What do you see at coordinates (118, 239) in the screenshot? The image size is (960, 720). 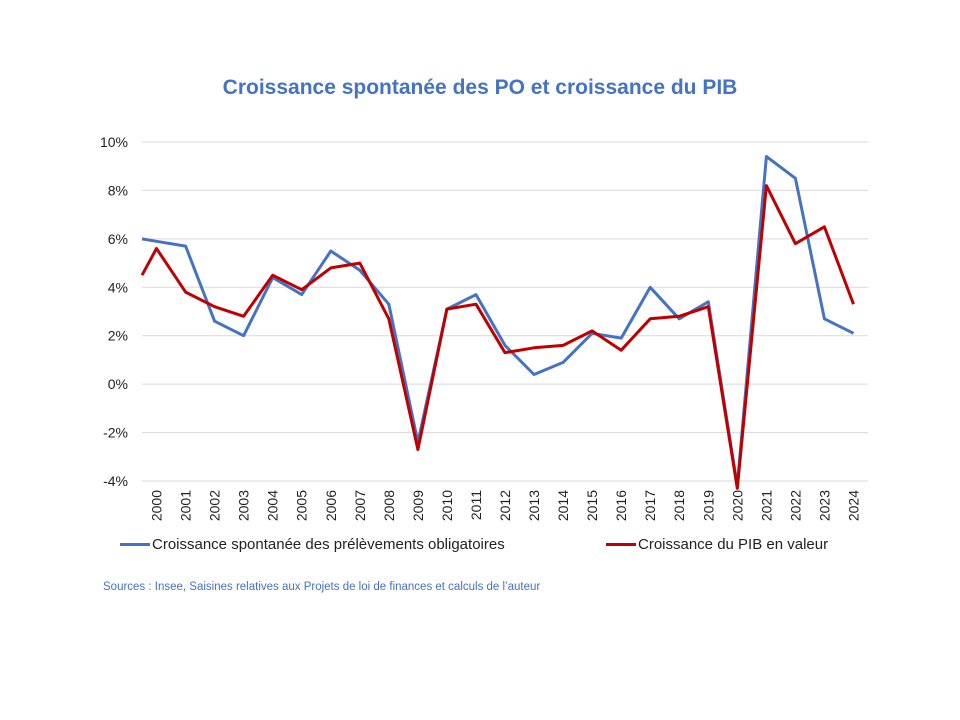 I see `y-tick-label: 6%` at bounding box center [118, 239].